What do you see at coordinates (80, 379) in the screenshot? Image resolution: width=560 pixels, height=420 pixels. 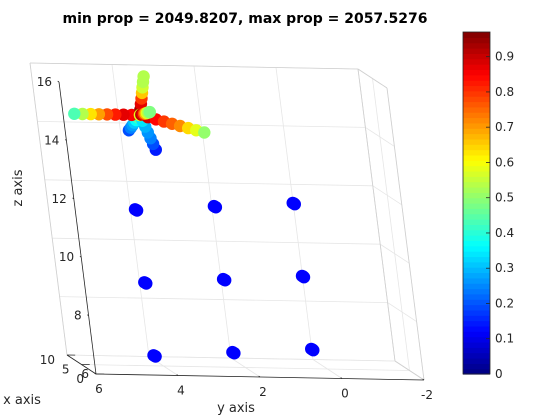 I see `x-tick-label: 0` at bounding box center [80, 379].